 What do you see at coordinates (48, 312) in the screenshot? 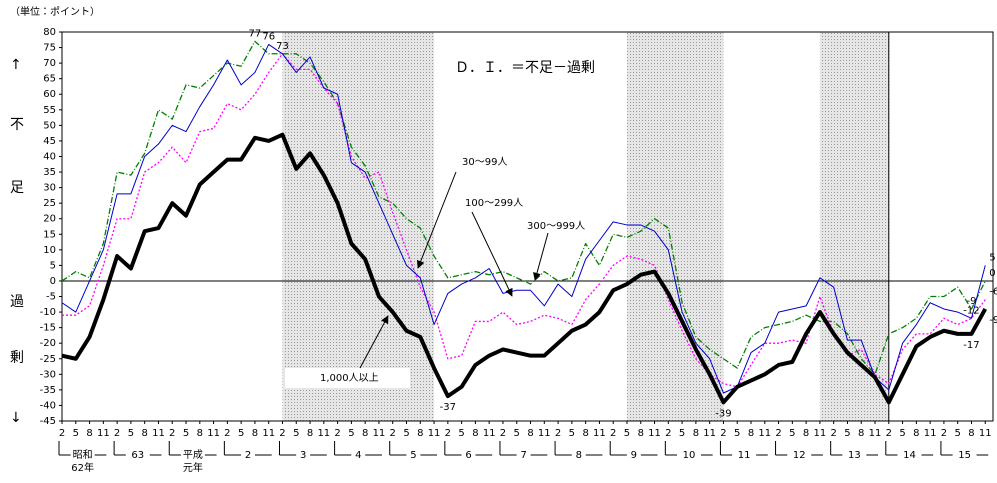
I see `y-tick-label: -10` at bounding box center [48, 312].